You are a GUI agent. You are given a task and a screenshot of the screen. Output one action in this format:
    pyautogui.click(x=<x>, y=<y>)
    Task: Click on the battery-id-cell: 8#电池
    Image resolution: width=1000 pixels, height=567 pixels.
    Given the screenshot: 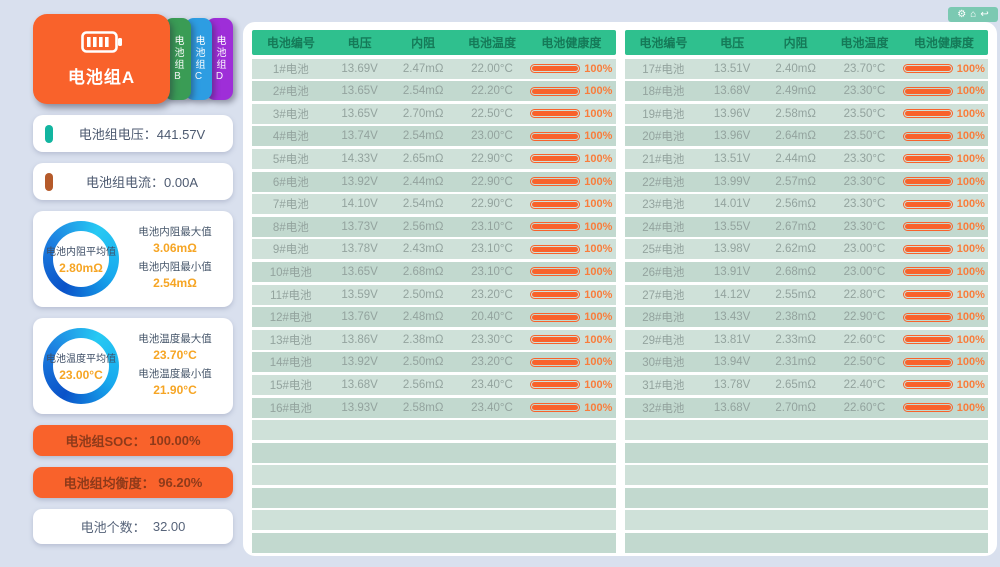 What is the action you would take?
    pyautogui.click(x=290, y=227)
    